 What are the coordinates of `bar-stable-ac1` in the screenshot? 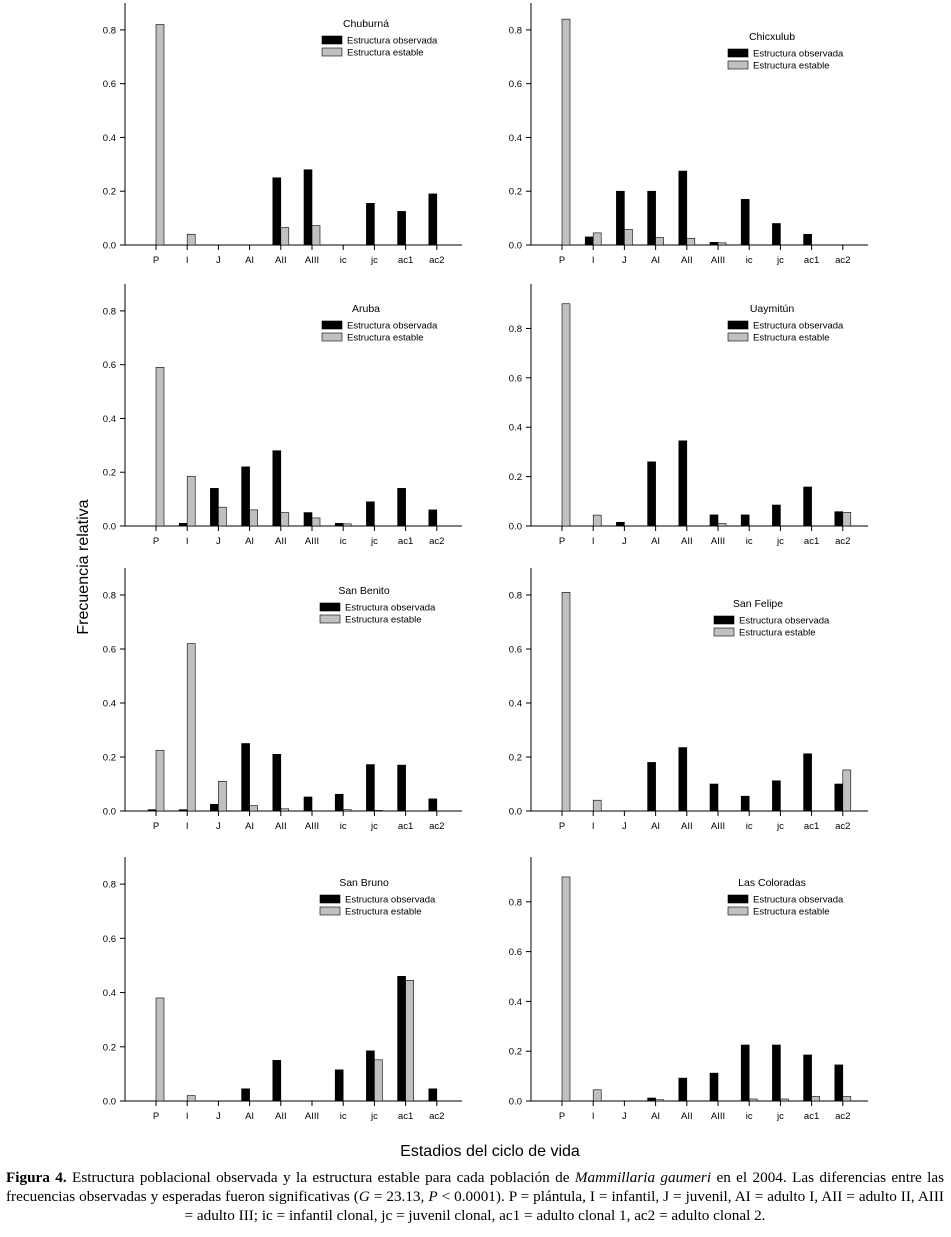 It's located at (409, 1041).